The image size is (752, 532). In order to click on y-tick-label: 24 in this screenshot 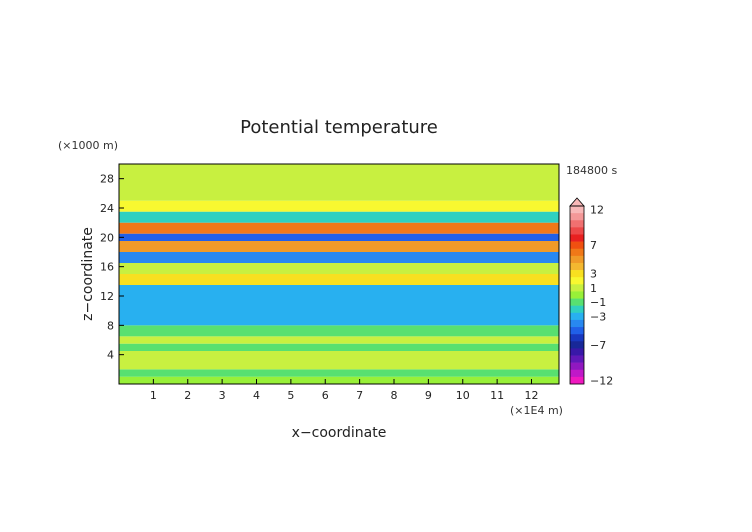, I will do `click(107, 208)`.